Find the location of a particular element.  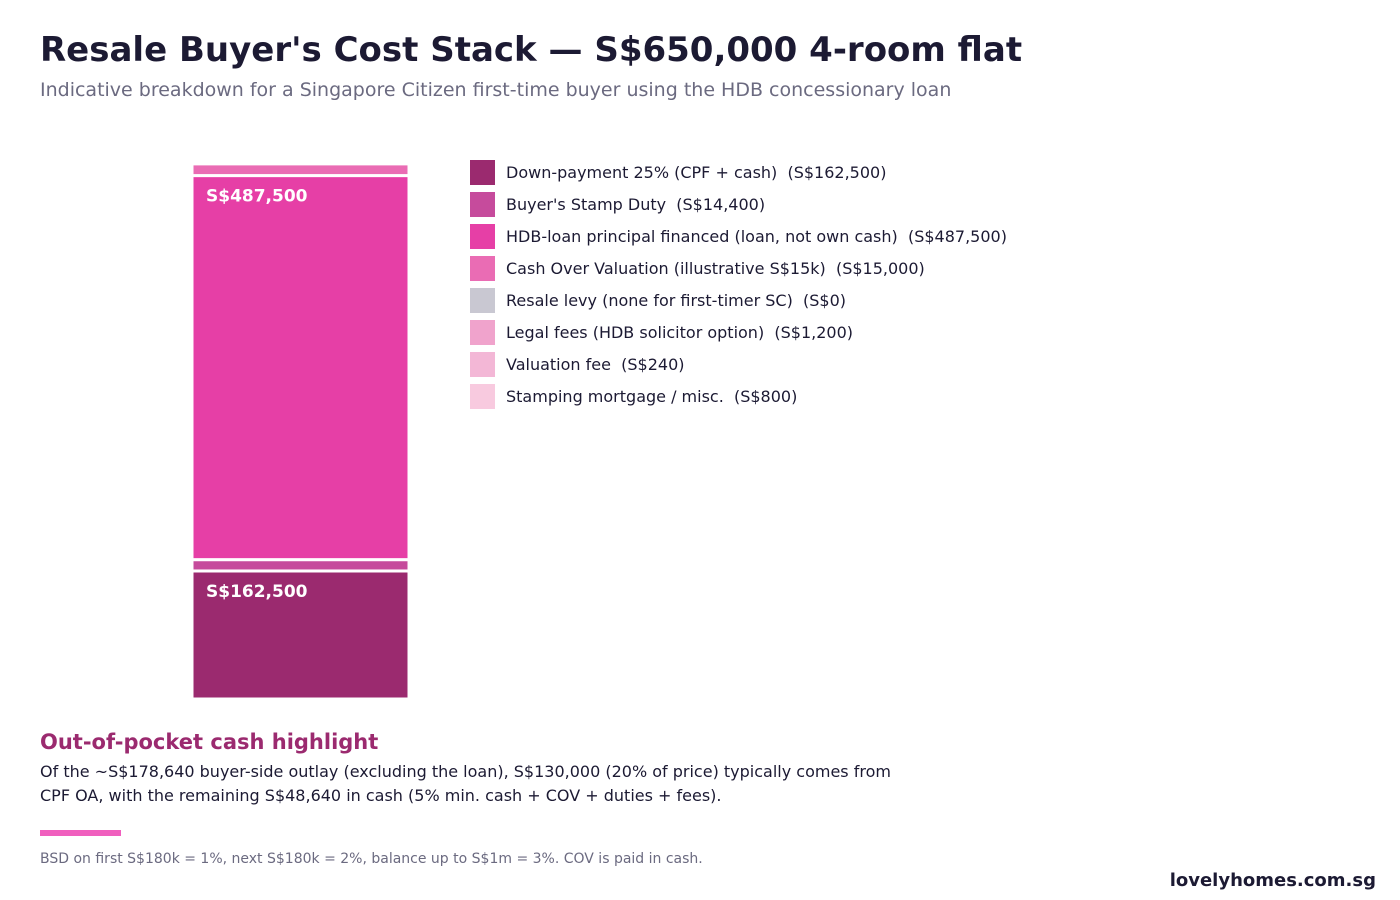

legend-item-6: Valuation fee (S$240) is located at coordinates (738, 364).